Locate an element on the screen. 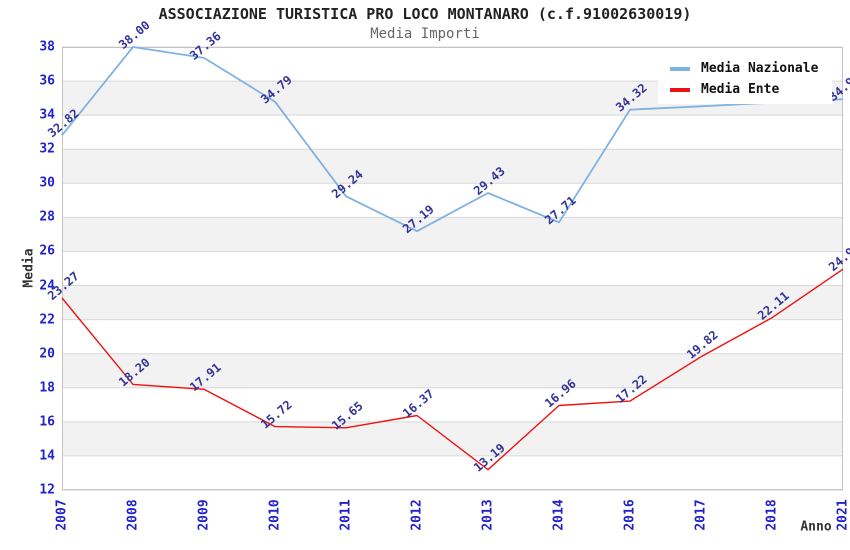  y-tick-label-38: 38 is located at coordinates (47, 47).